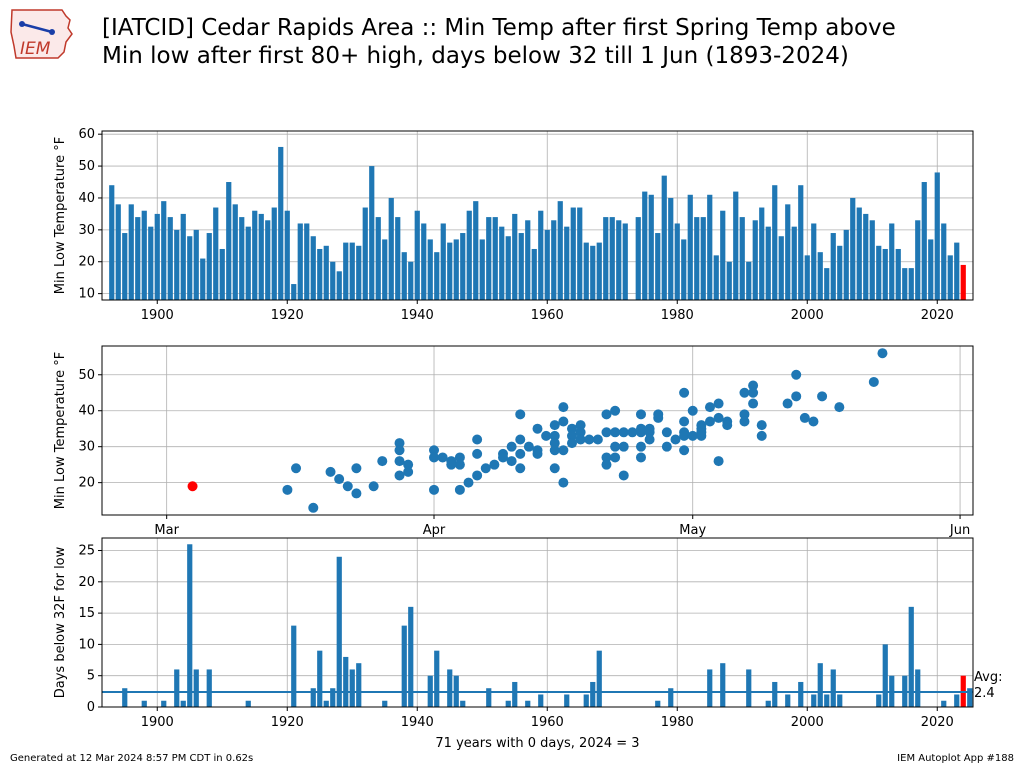  What do you see at coordinates (86, 644) in the screenshot?
I see `y-tick-label: 10` at bounding box center [86, 644].